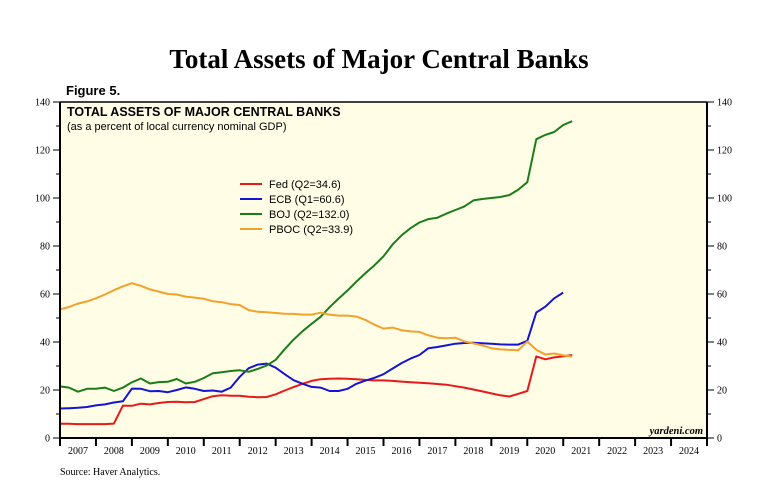 This screenshot has width=758, height=493. Describe the element at coordinates (366, 451) in the screenshot. I see `x-tick-label: 2015` at that location.